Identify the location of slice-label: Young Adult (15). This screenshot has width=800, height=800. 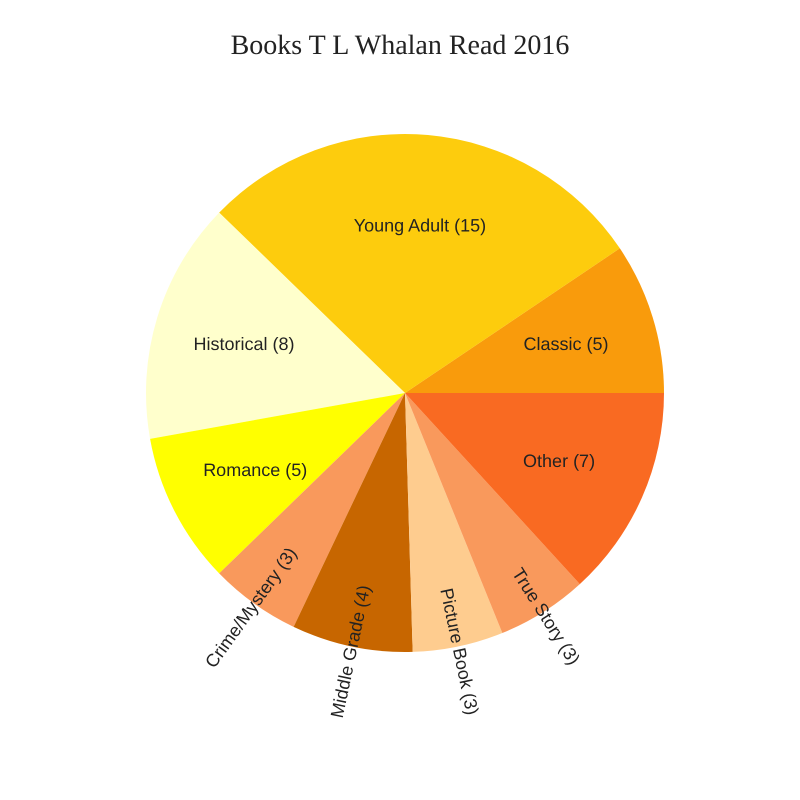
(420, 225).